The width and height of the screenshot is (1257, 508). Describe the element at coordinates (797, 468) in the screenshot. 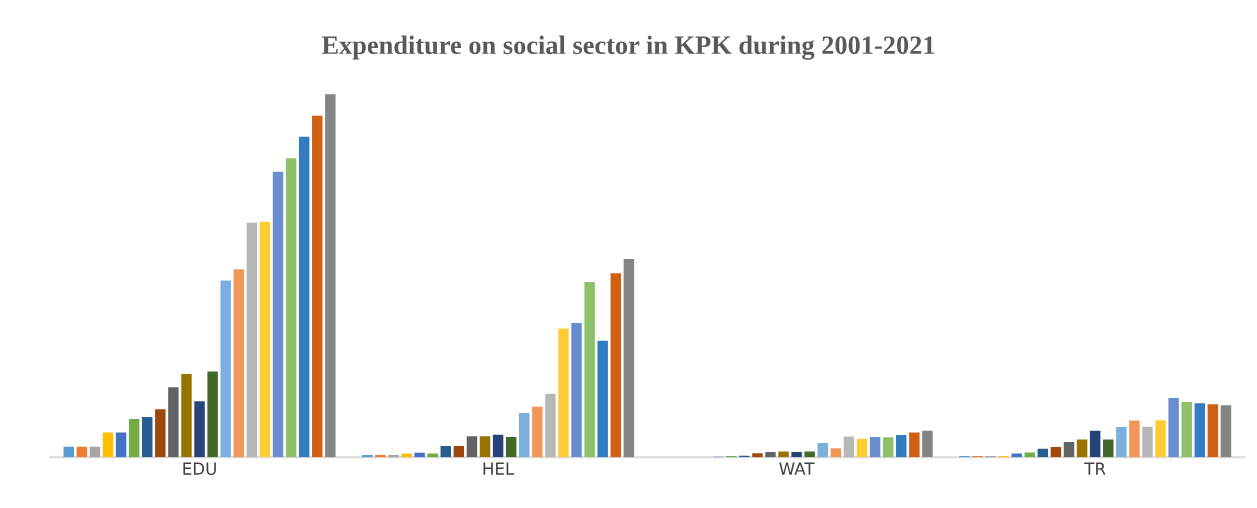

I see `x-tick-label: WAT` at that location.